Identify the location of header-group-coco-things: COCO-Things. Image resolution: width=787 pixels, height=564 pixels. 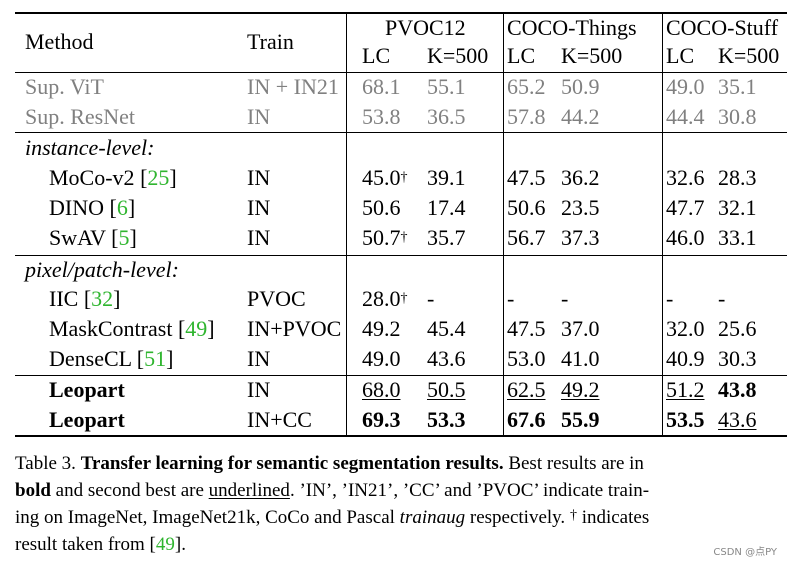
(572, 27).